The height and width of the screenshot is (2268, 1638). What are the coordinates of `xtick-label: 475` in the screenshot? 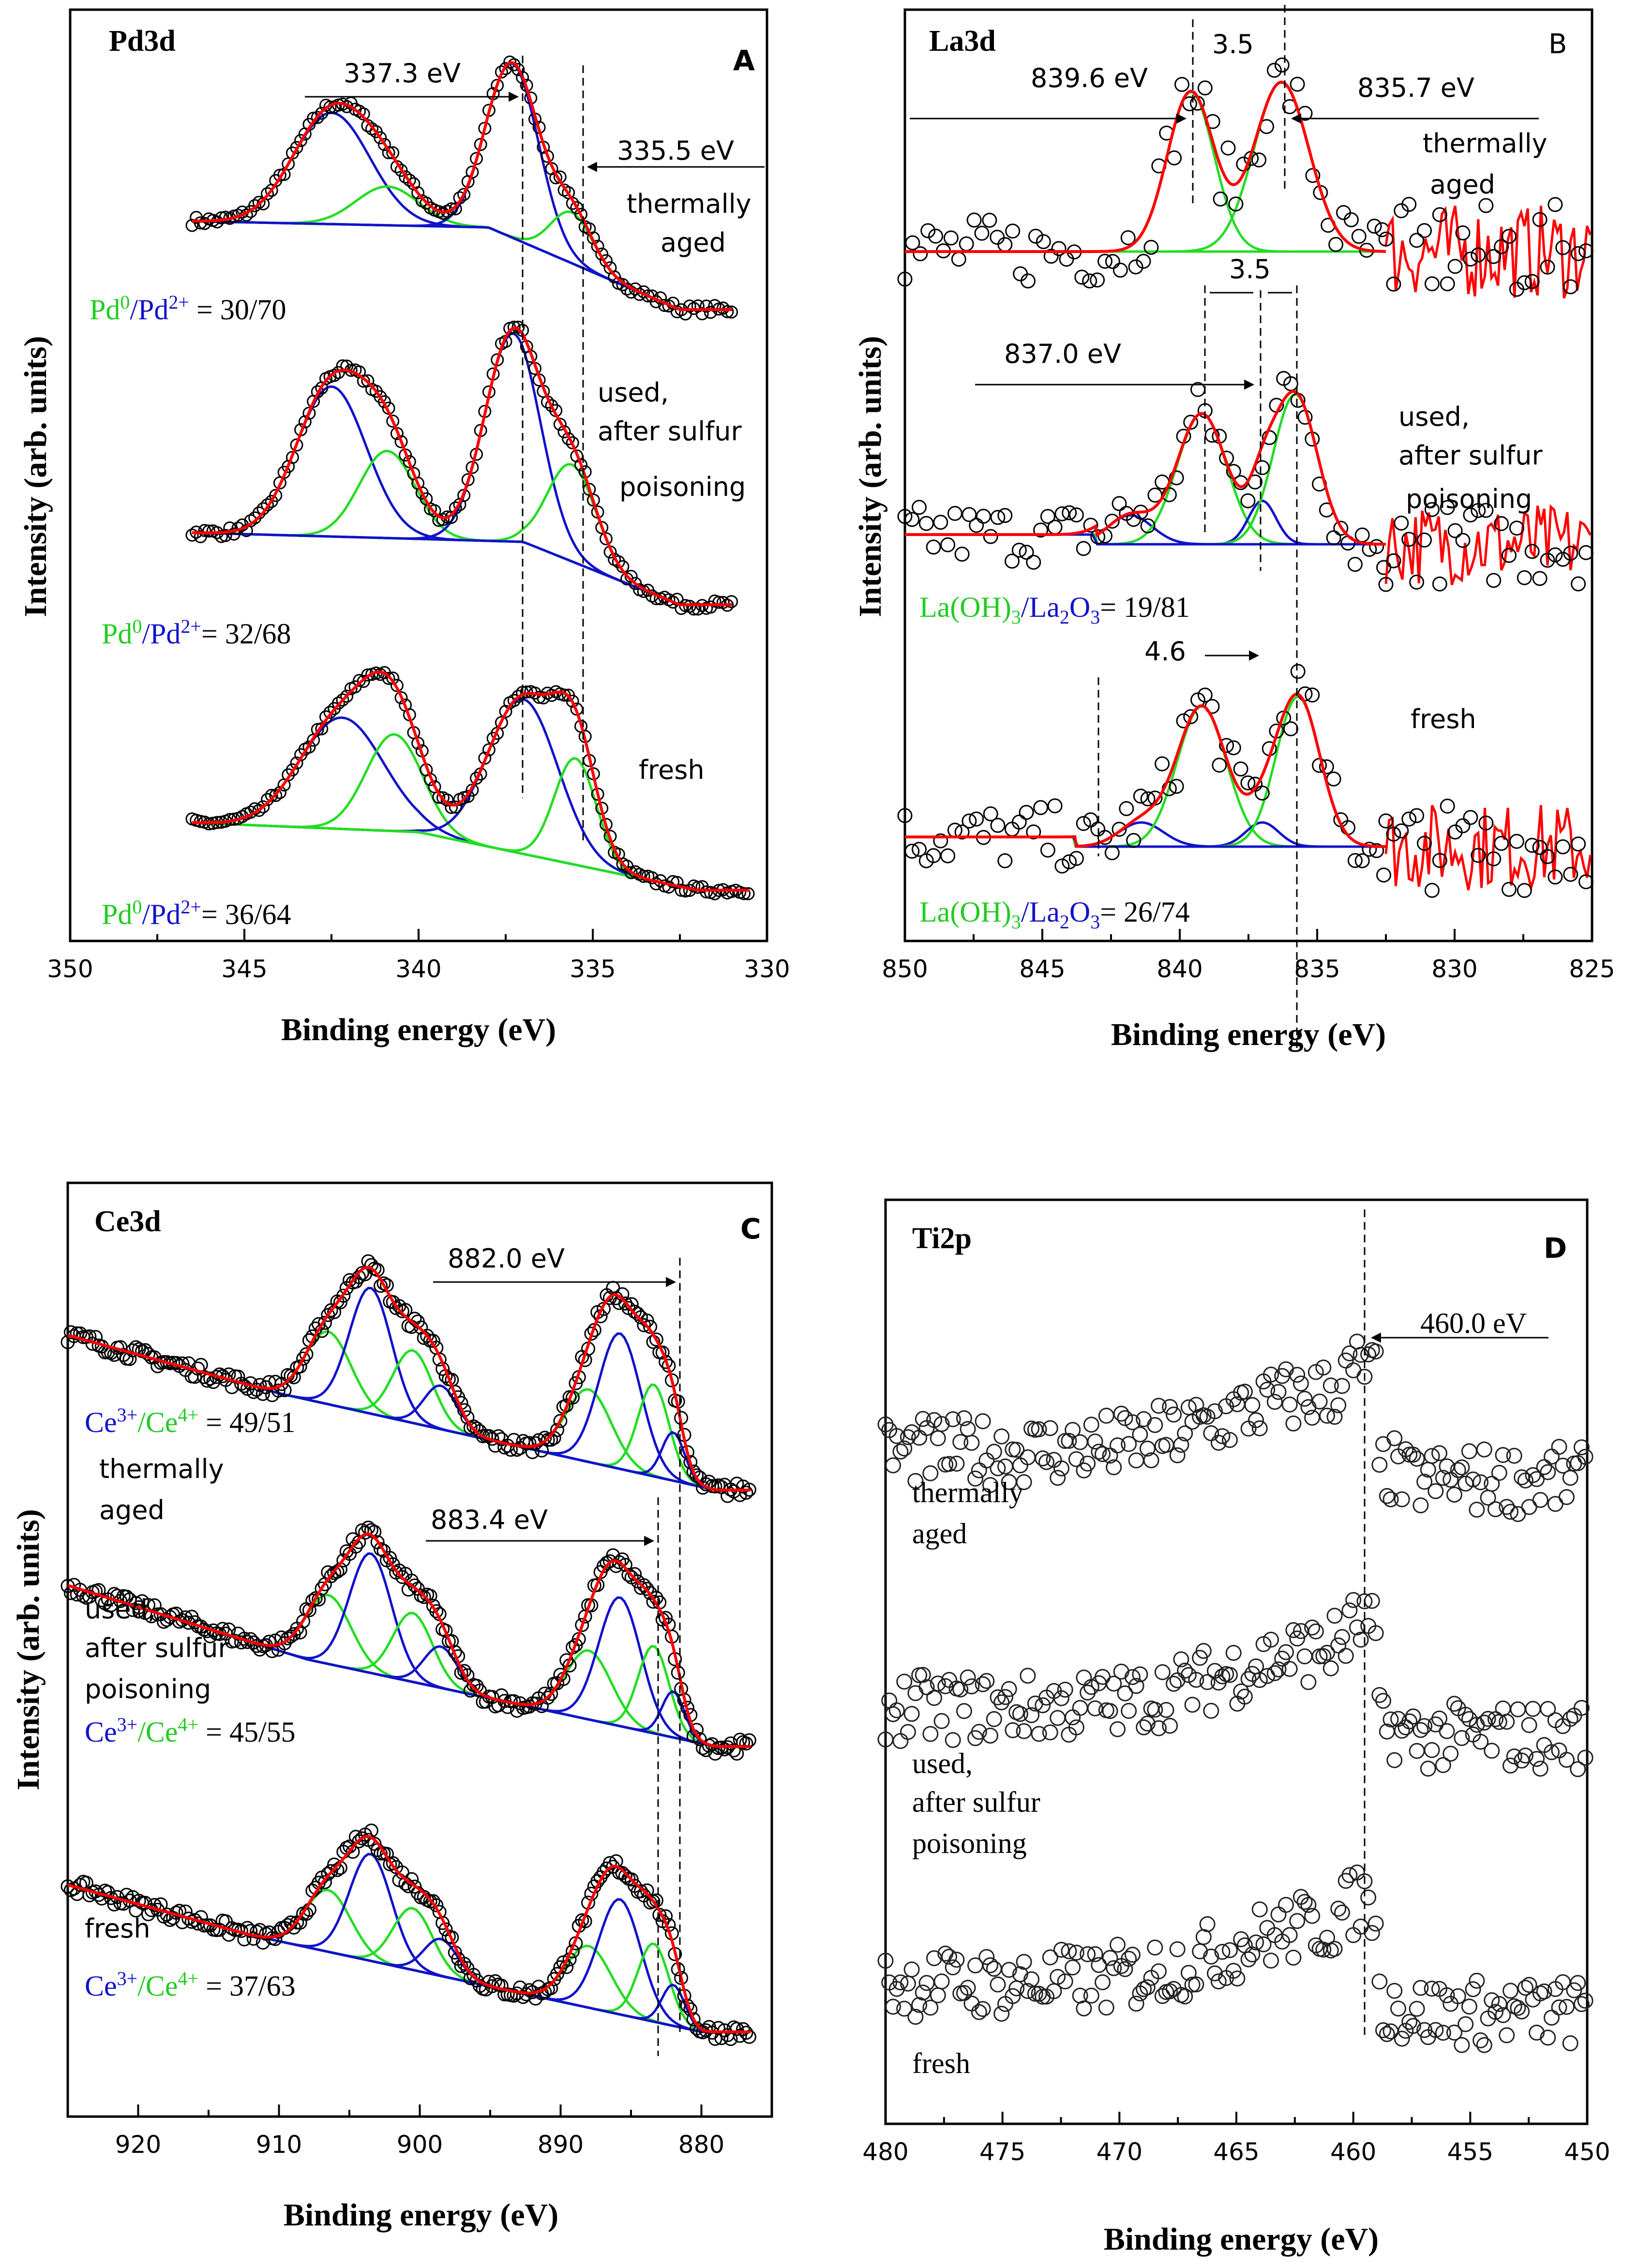 It's located at (1002, 2152).